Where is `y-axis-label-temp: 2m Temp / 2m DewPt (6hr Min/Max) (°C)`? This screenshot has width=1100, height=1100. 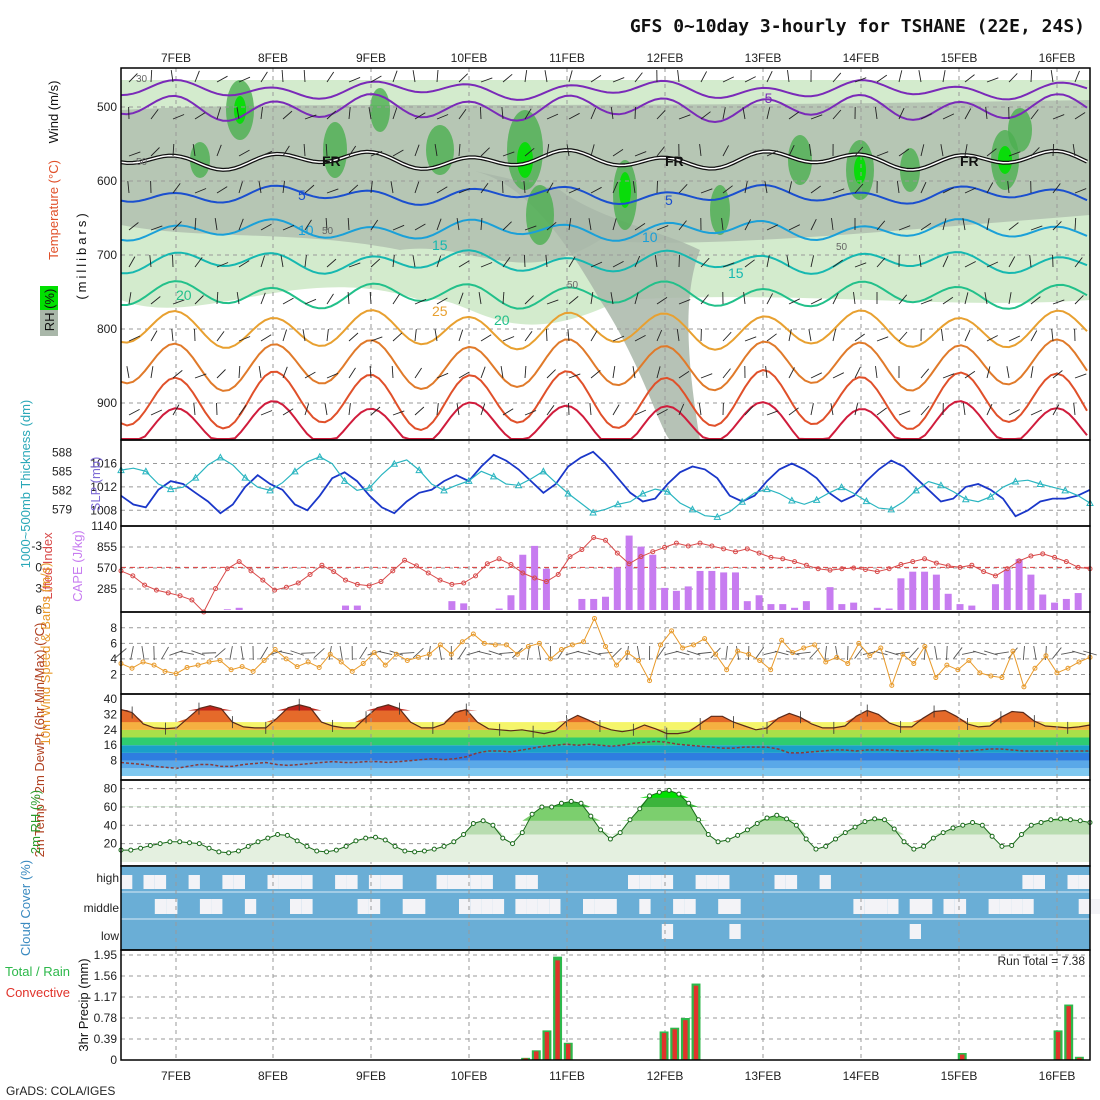
y-axis-label-temp: 2m Temp / 2m DewPt (6hr Min/Max) (°C) is located at coordinates (39, 740).